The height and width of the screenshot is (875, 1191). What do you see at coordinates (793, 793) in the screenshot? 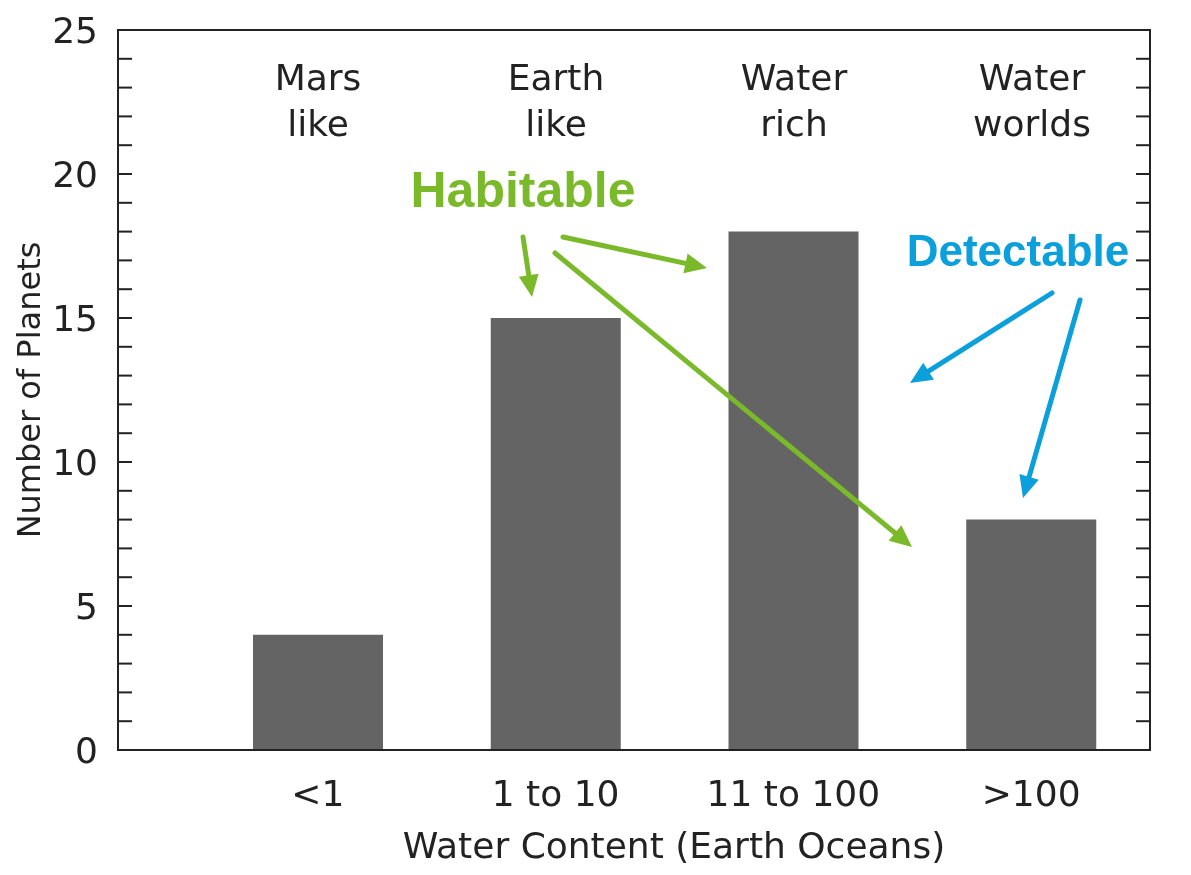
I see `x-tick-label: 11 to 100` at bounding box center [793, 793].